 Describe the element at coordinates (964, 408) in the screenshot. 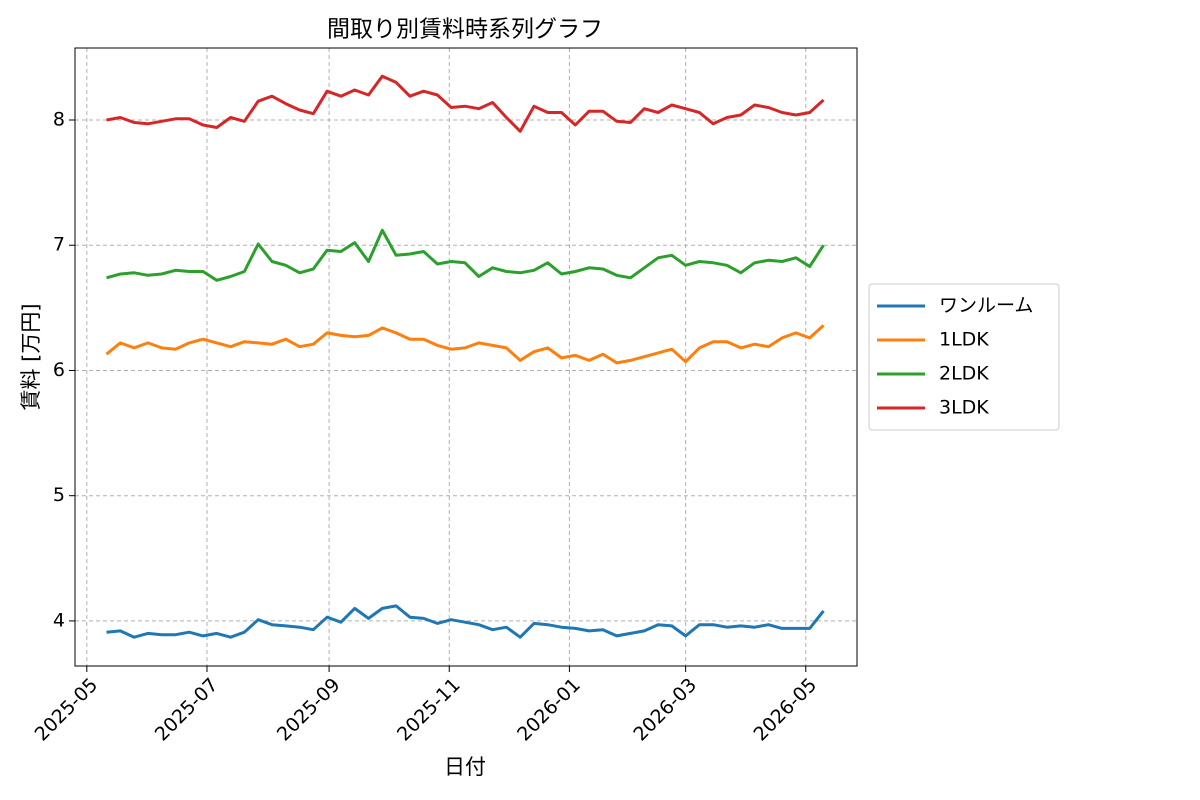

I see `legend-label: 3LDK` at that location.